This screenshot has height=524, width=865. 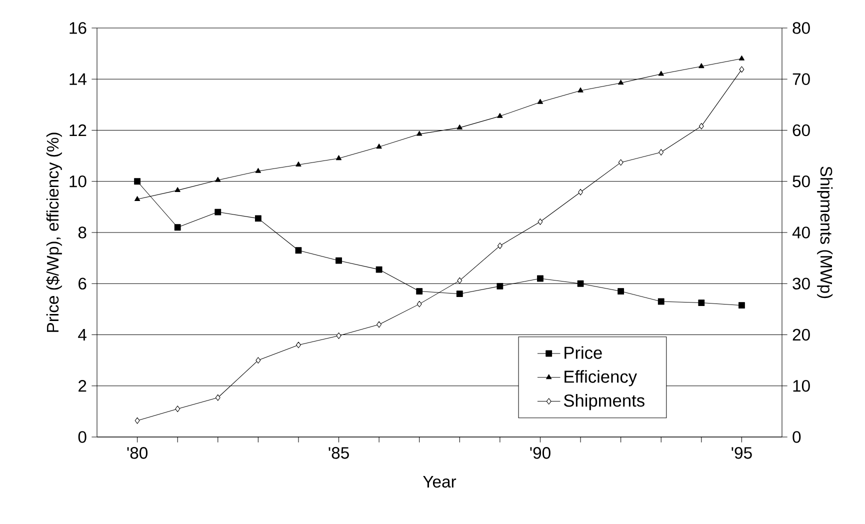 I want to click on y-axis-title: Price ($/Wp), efficiency (%), so click(x=54, y=232).